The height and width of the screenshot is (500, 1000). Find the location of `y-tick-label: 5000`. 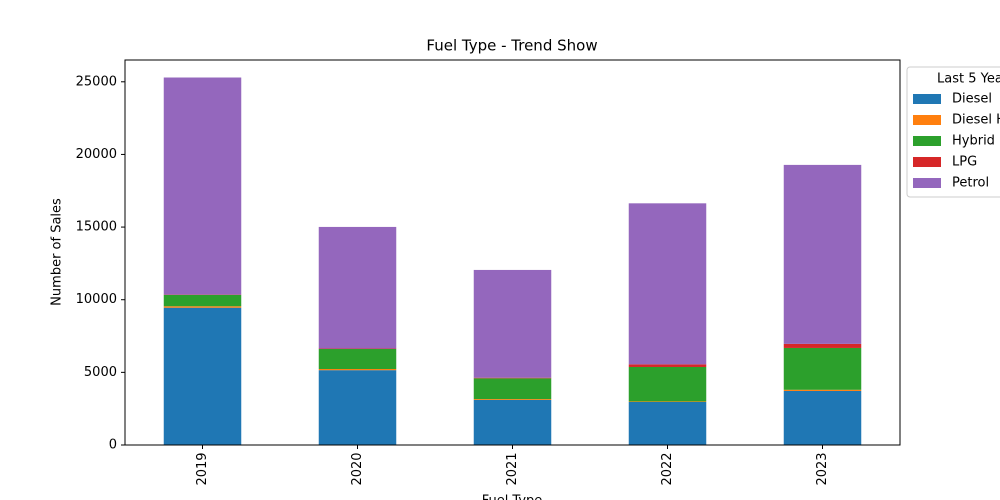

y-tick-label: 5000 is located at coordinates (100, 372).